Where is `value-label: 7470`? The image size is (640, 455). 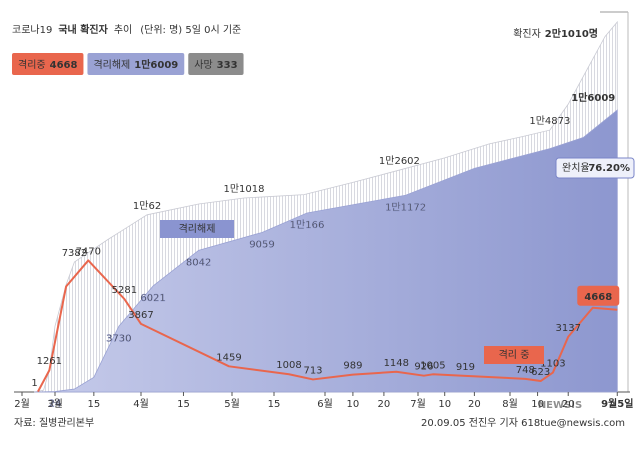 value-label: 7470 is located at coordinates (88, 251).